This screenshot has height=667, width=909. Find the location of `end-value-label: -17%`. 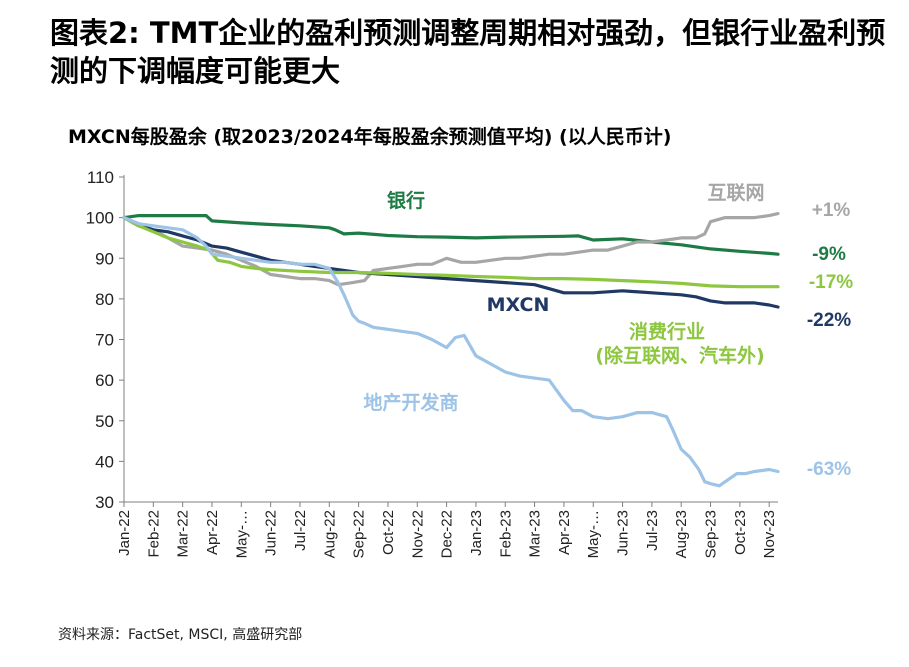

end-value-label: -17% is located at coordinates (831, 282).